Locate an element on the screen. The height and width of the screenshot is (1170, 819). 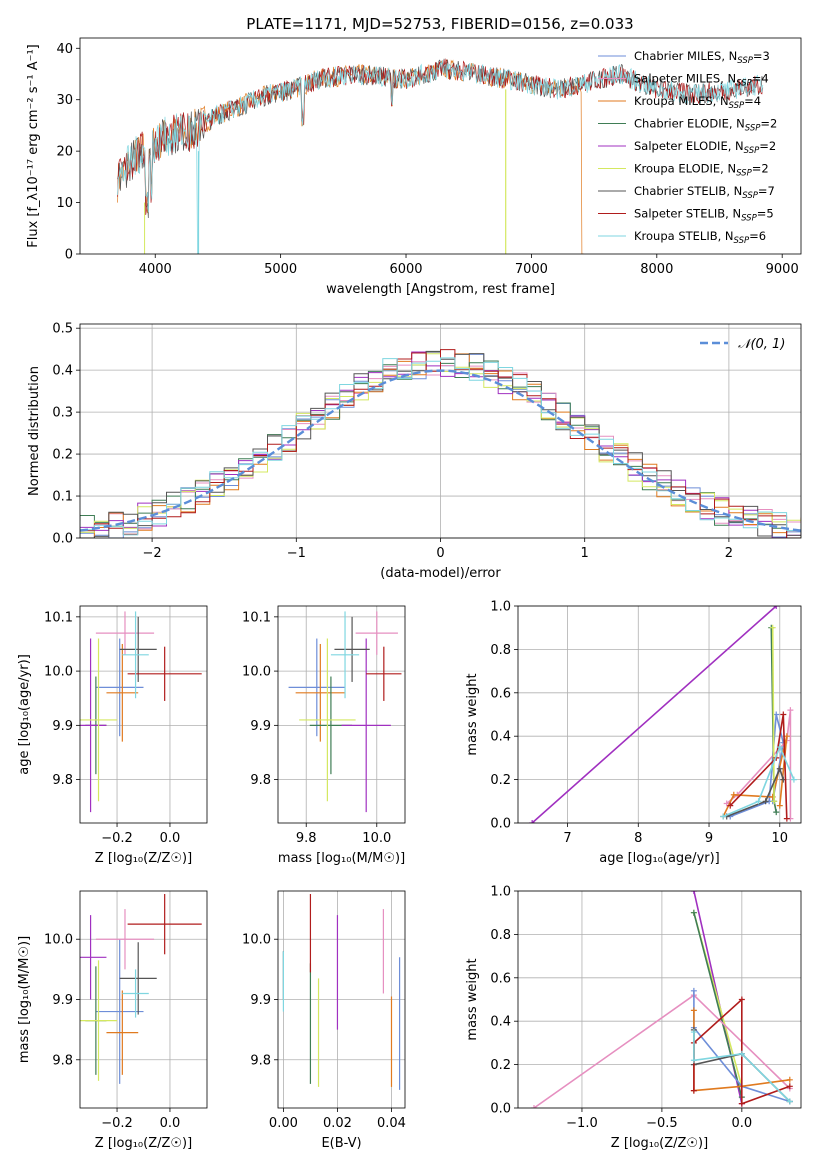
x-tick-label: 6000 is located at coordinates (405, 269).